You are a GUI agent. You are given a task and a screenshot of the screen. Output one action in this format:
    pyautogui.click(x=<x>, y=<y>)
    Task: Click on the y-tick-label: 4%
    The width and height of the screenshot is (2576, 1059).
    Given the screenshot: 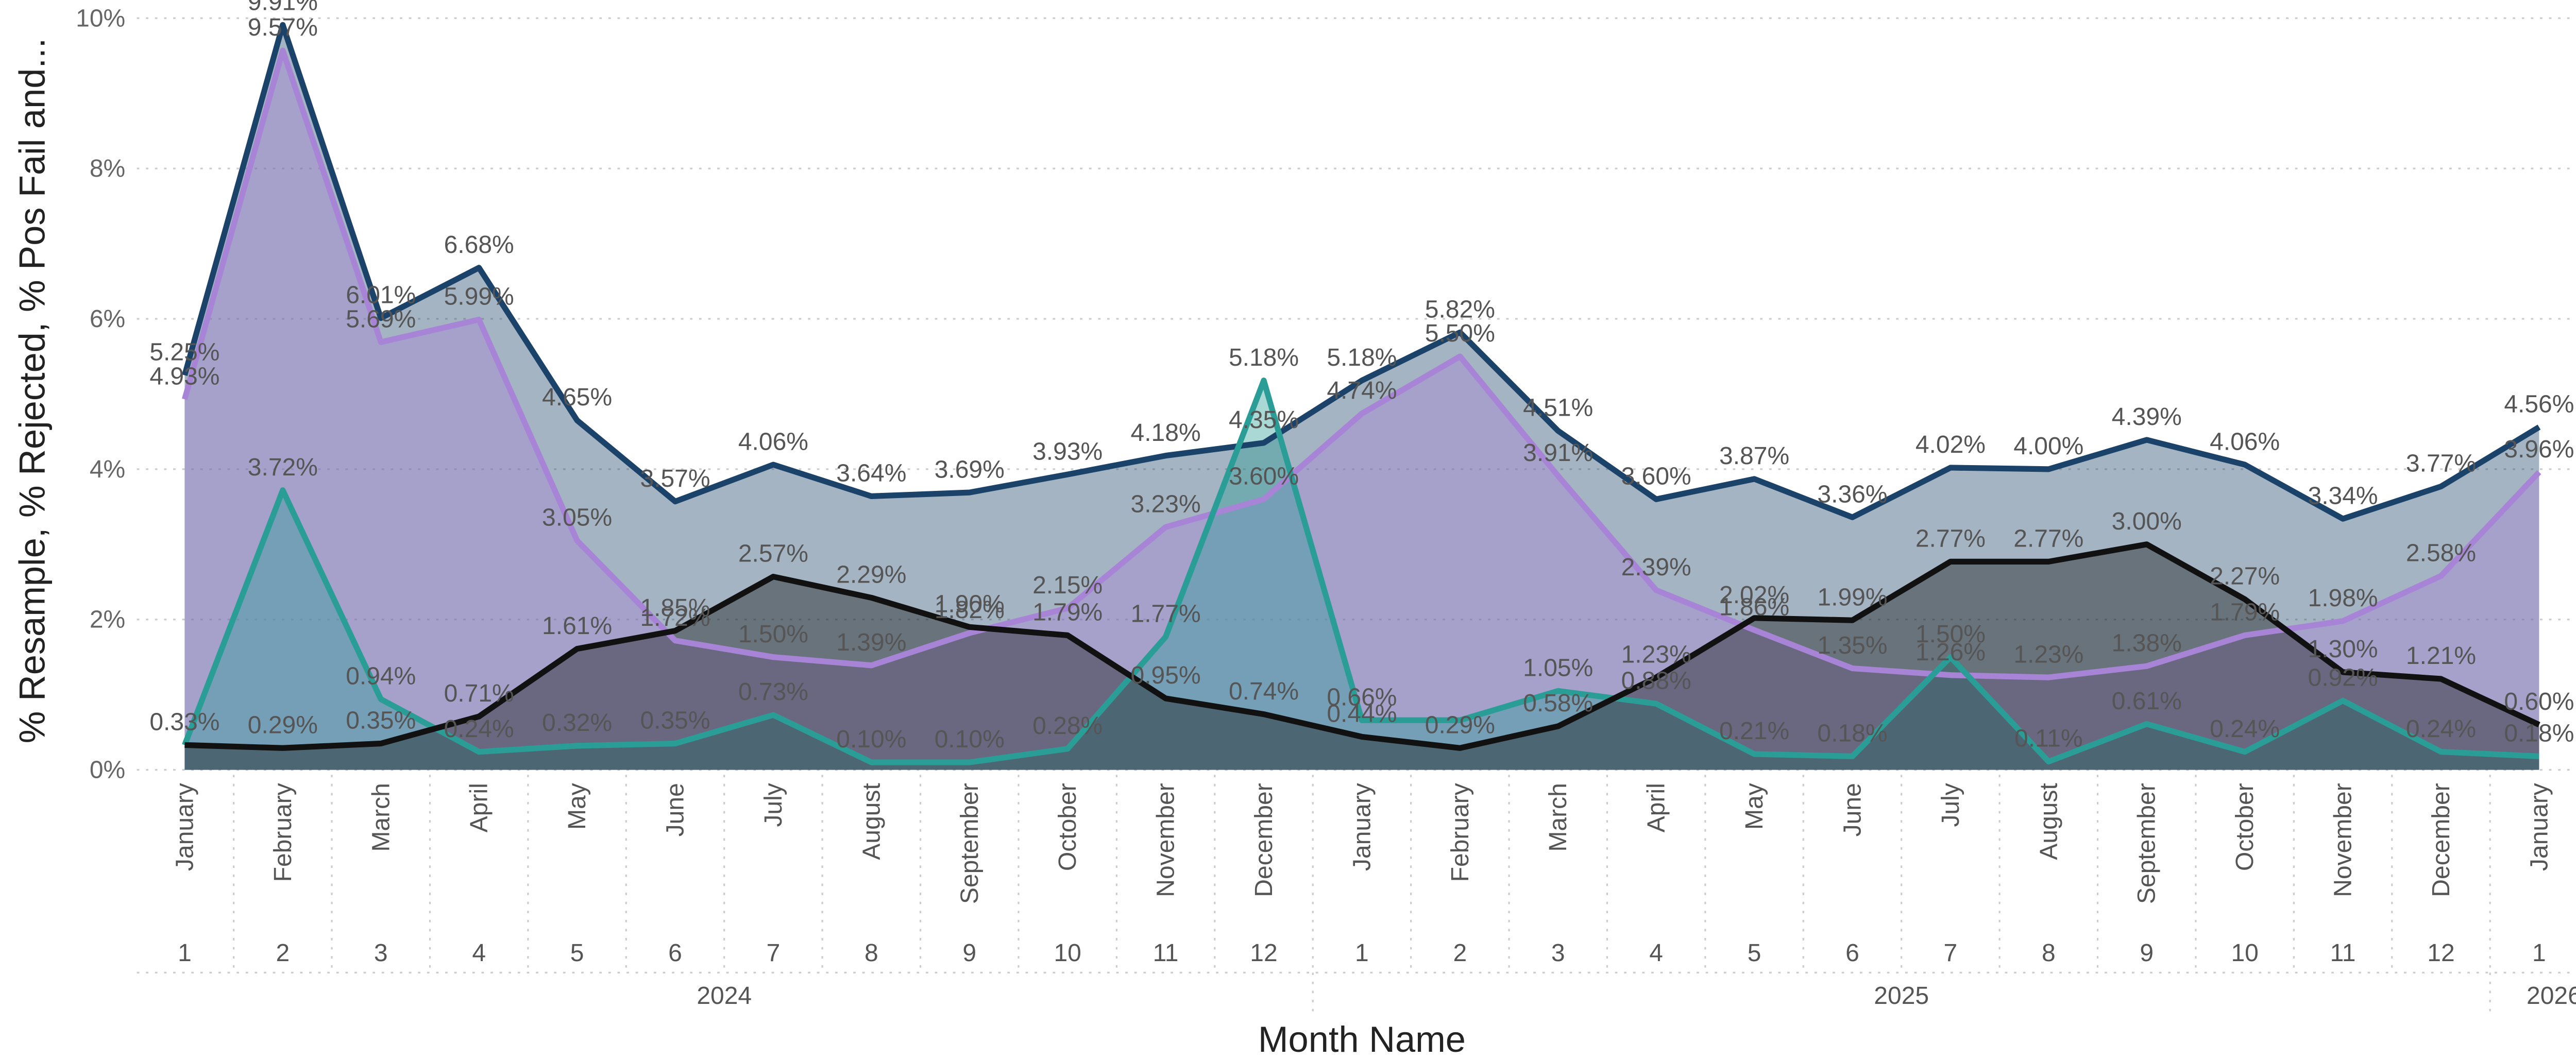 What is the action you would take?
    pyautogui.click(x=108, y=469)
    